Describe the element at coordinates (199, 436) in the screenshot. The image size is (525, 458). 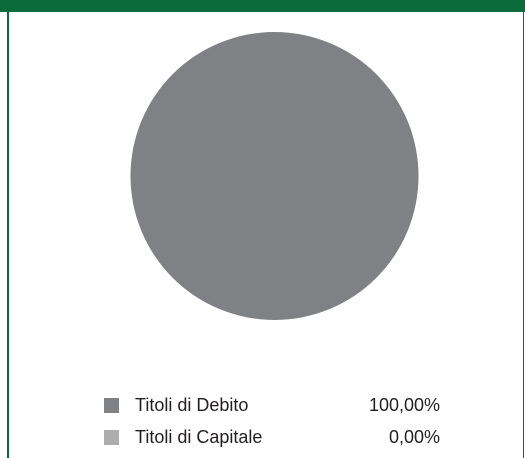
I see `legend-label-titoli-di-capitale: Titoli di Capitale` at that location.